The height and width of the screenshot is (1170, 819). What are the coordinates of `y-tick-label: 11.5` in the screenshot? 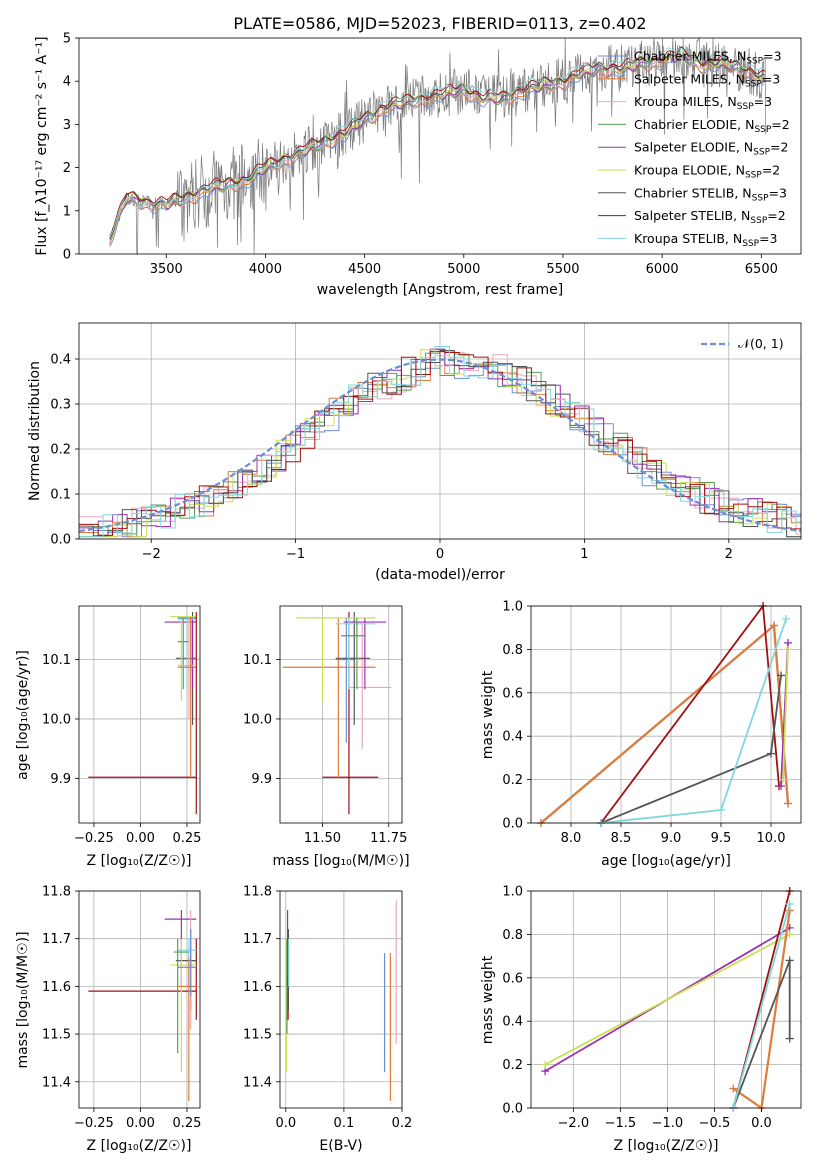 It's located at (56, 1035).